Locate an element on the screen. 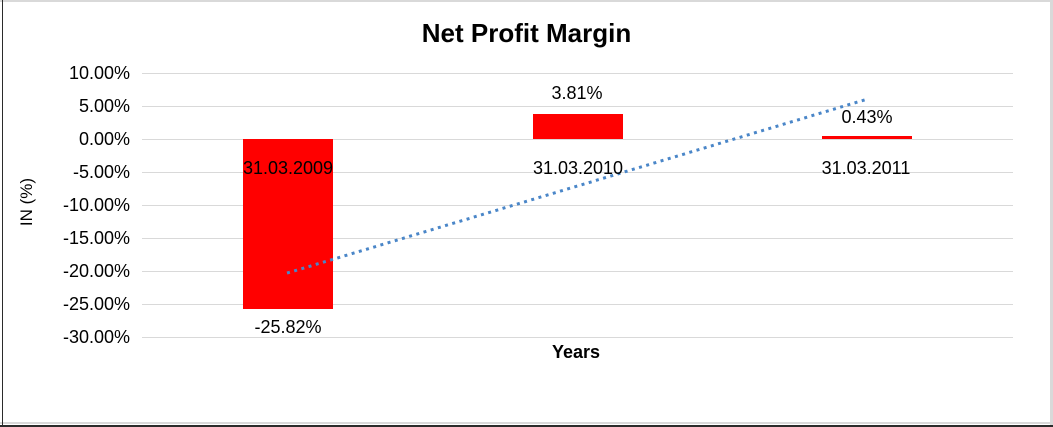  x-axis-title: Years is located at coordinates (576, 352).